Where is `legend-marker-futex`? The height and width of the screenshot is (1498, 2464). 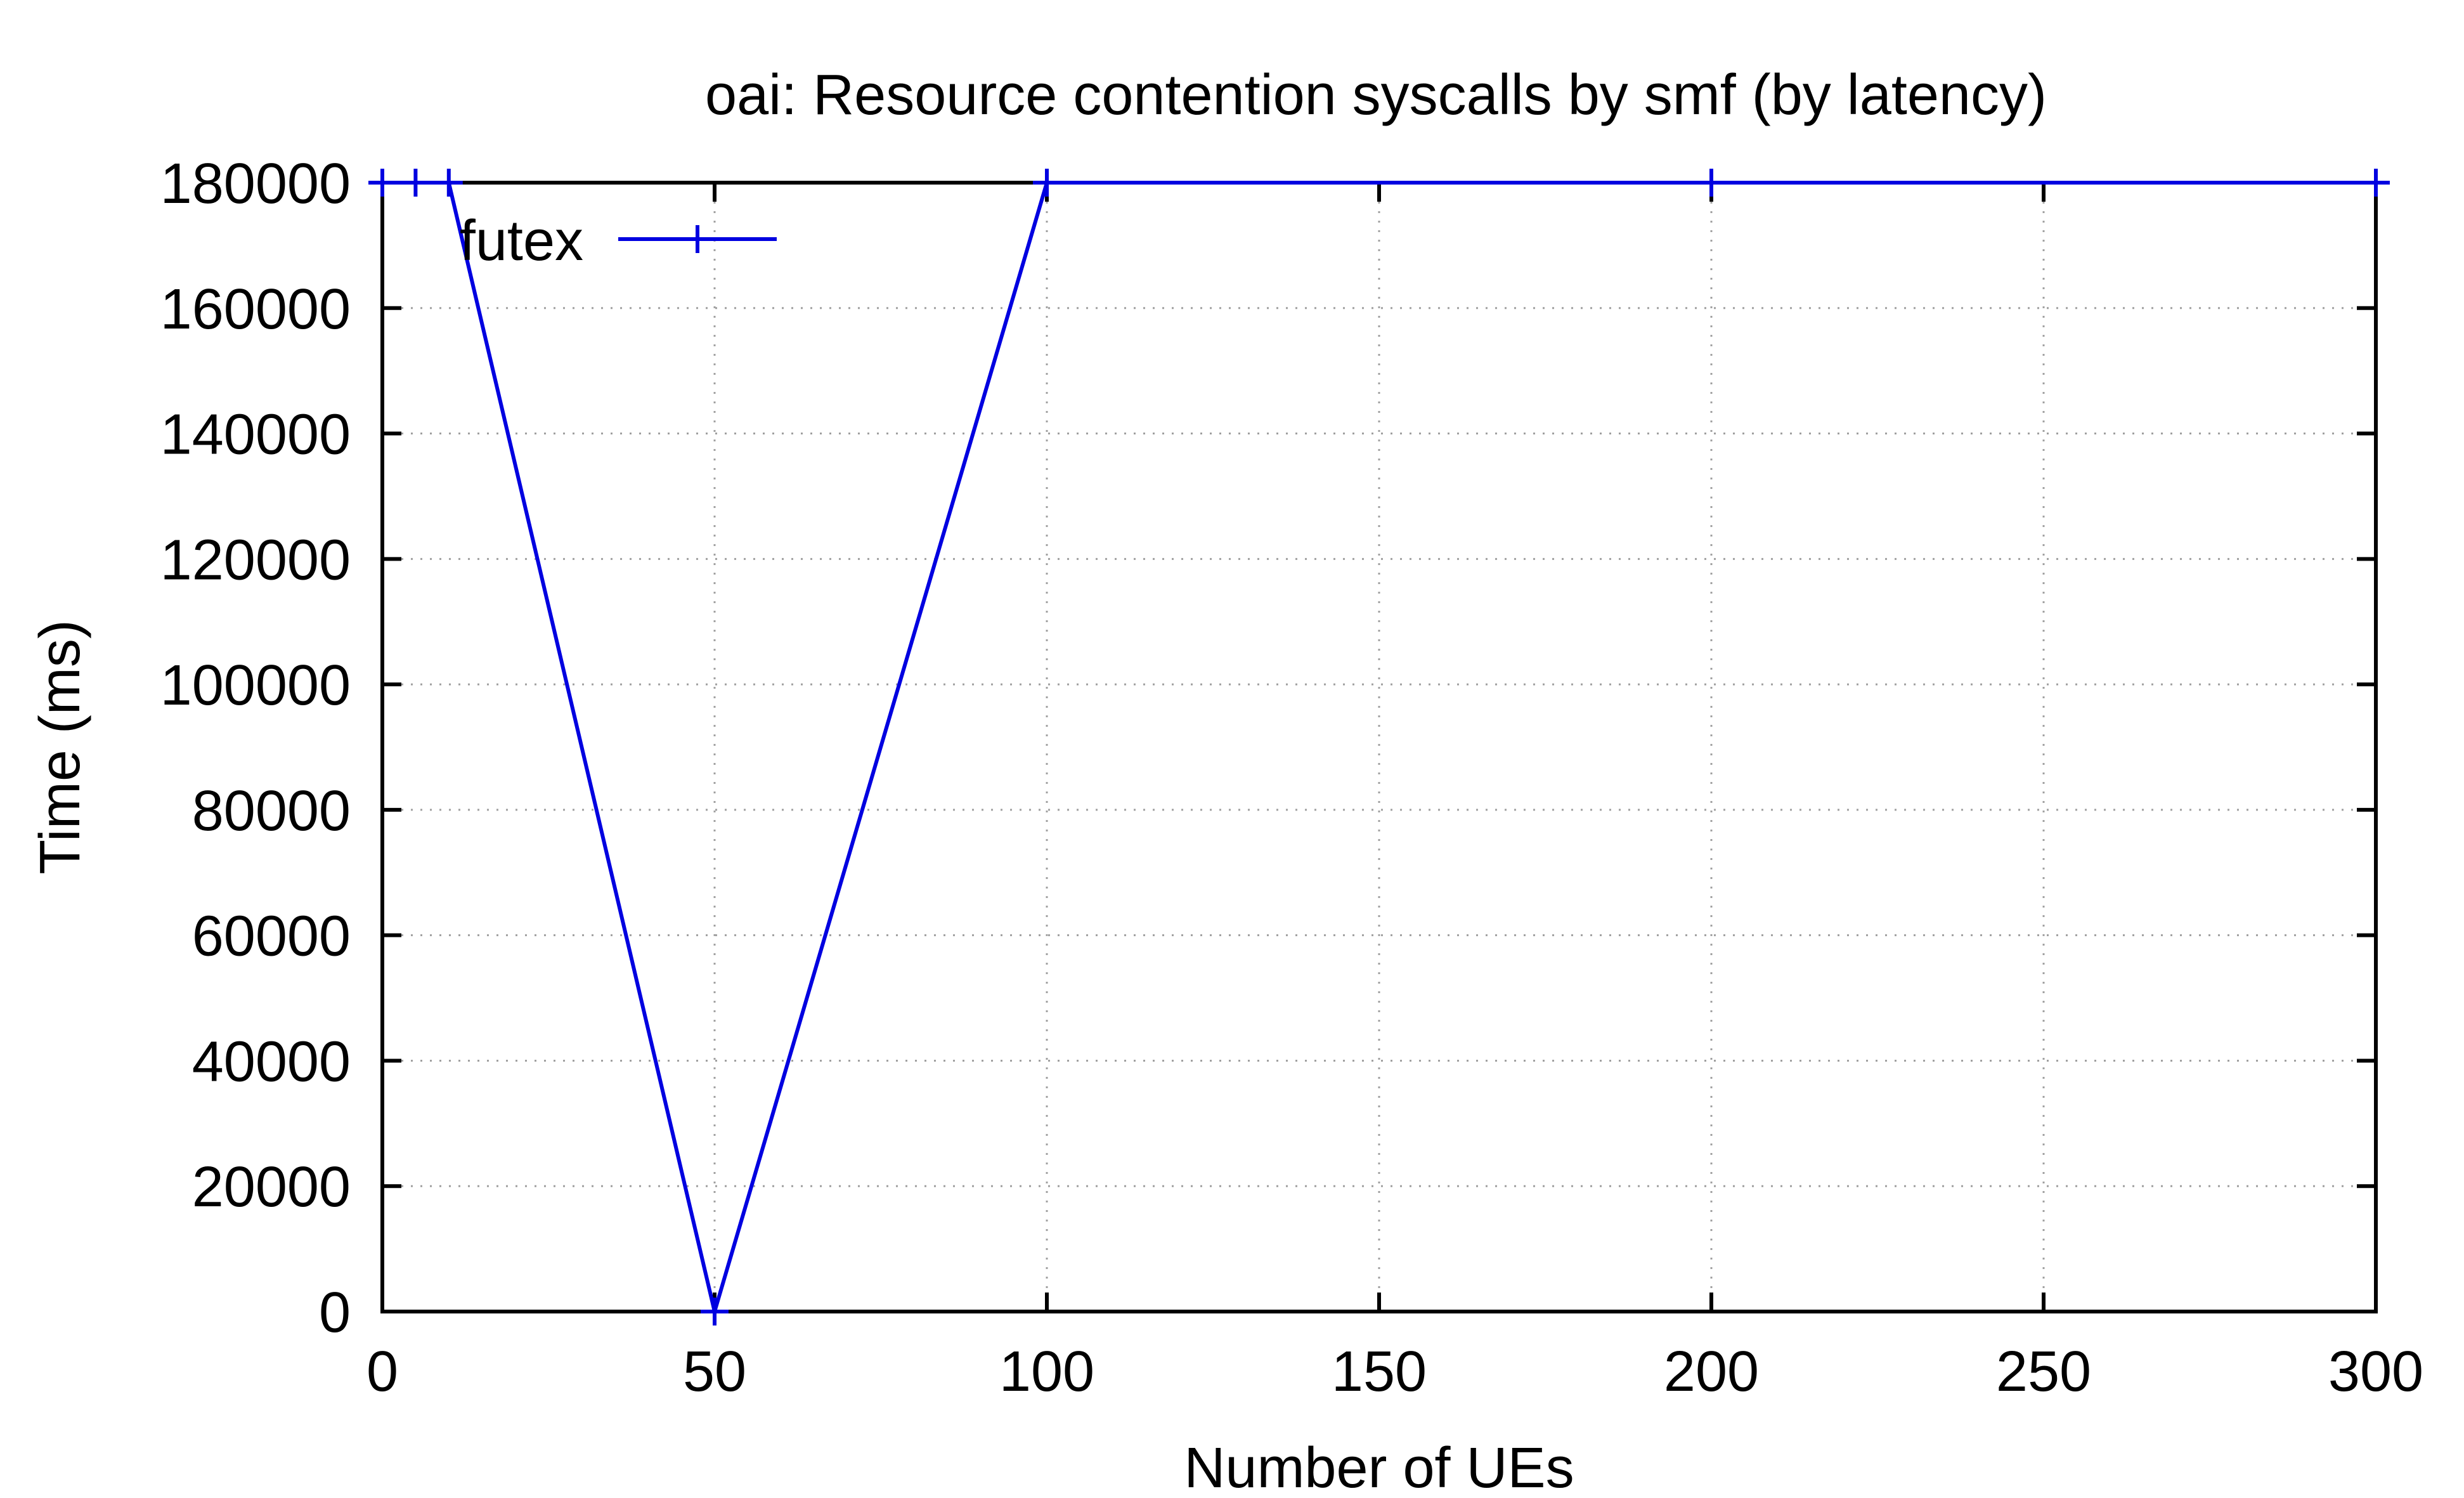 legend-marker-futex is located at coordinates (697, 239).